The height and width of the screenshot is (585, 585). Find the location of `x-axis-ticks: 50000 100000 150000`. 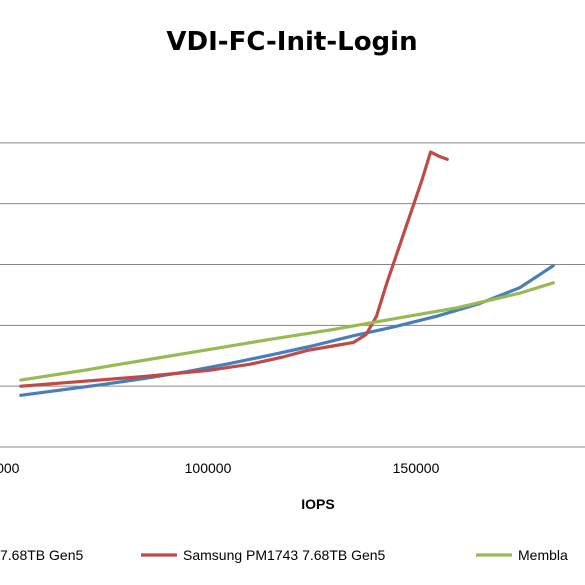

x-axis-ticks: 50000 100000 150000 is located at coordinates (220, 468).